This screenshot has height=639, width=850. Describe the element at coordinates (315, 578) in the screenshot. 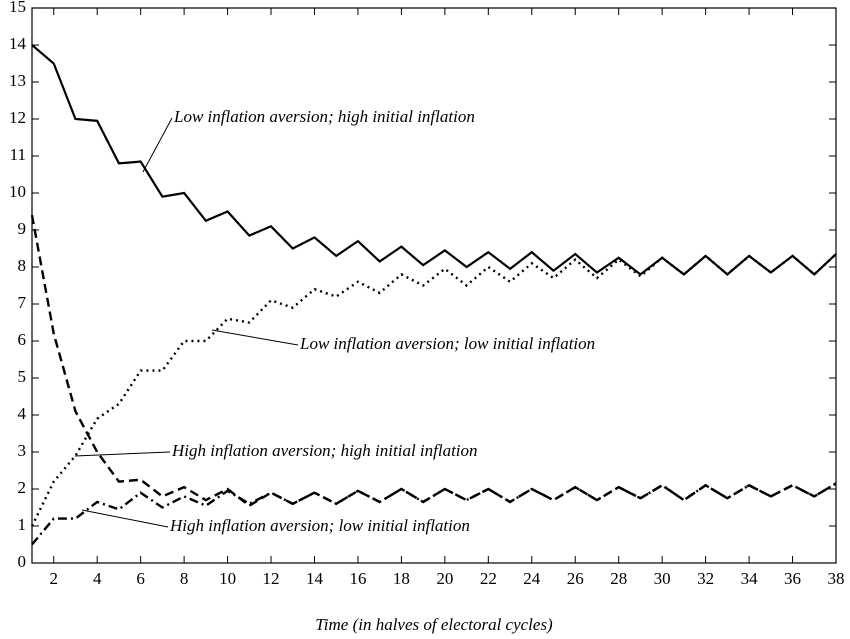

I see `x-tick-label: 14` at that location.